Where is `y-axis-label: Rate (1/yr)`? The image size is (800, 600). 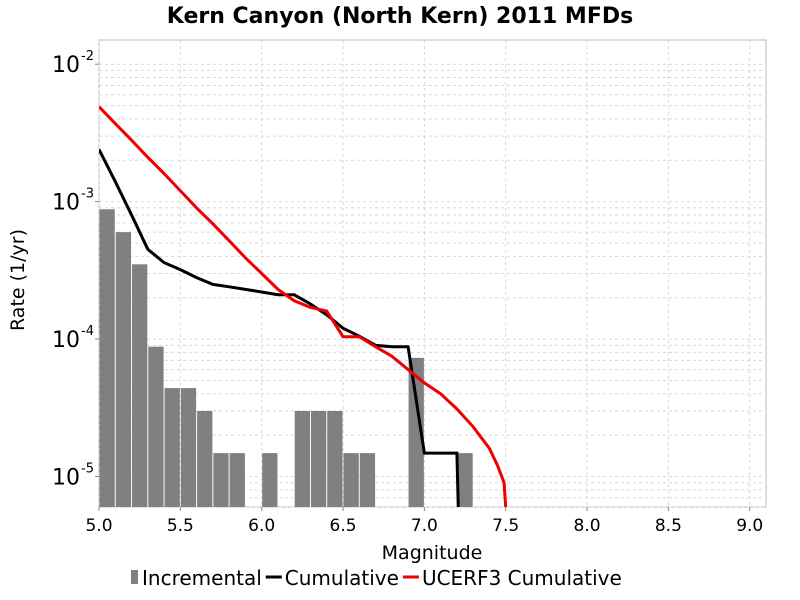
y-axis-label: Rate (1/yr) is located at coordinates (18, 280).